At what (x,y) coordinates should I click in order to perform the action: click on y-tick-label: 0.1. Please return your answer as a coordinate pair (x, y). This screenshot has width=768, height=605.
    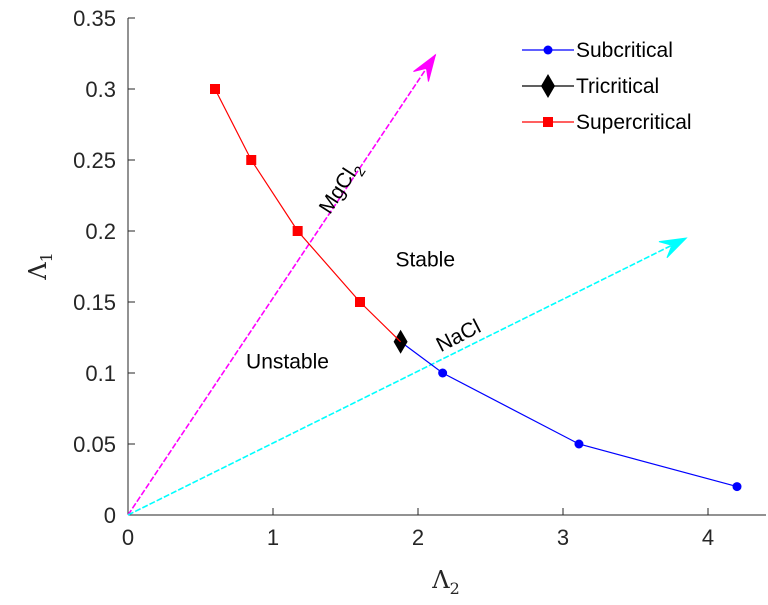
    Looking at the image, I should click on (100, 373).